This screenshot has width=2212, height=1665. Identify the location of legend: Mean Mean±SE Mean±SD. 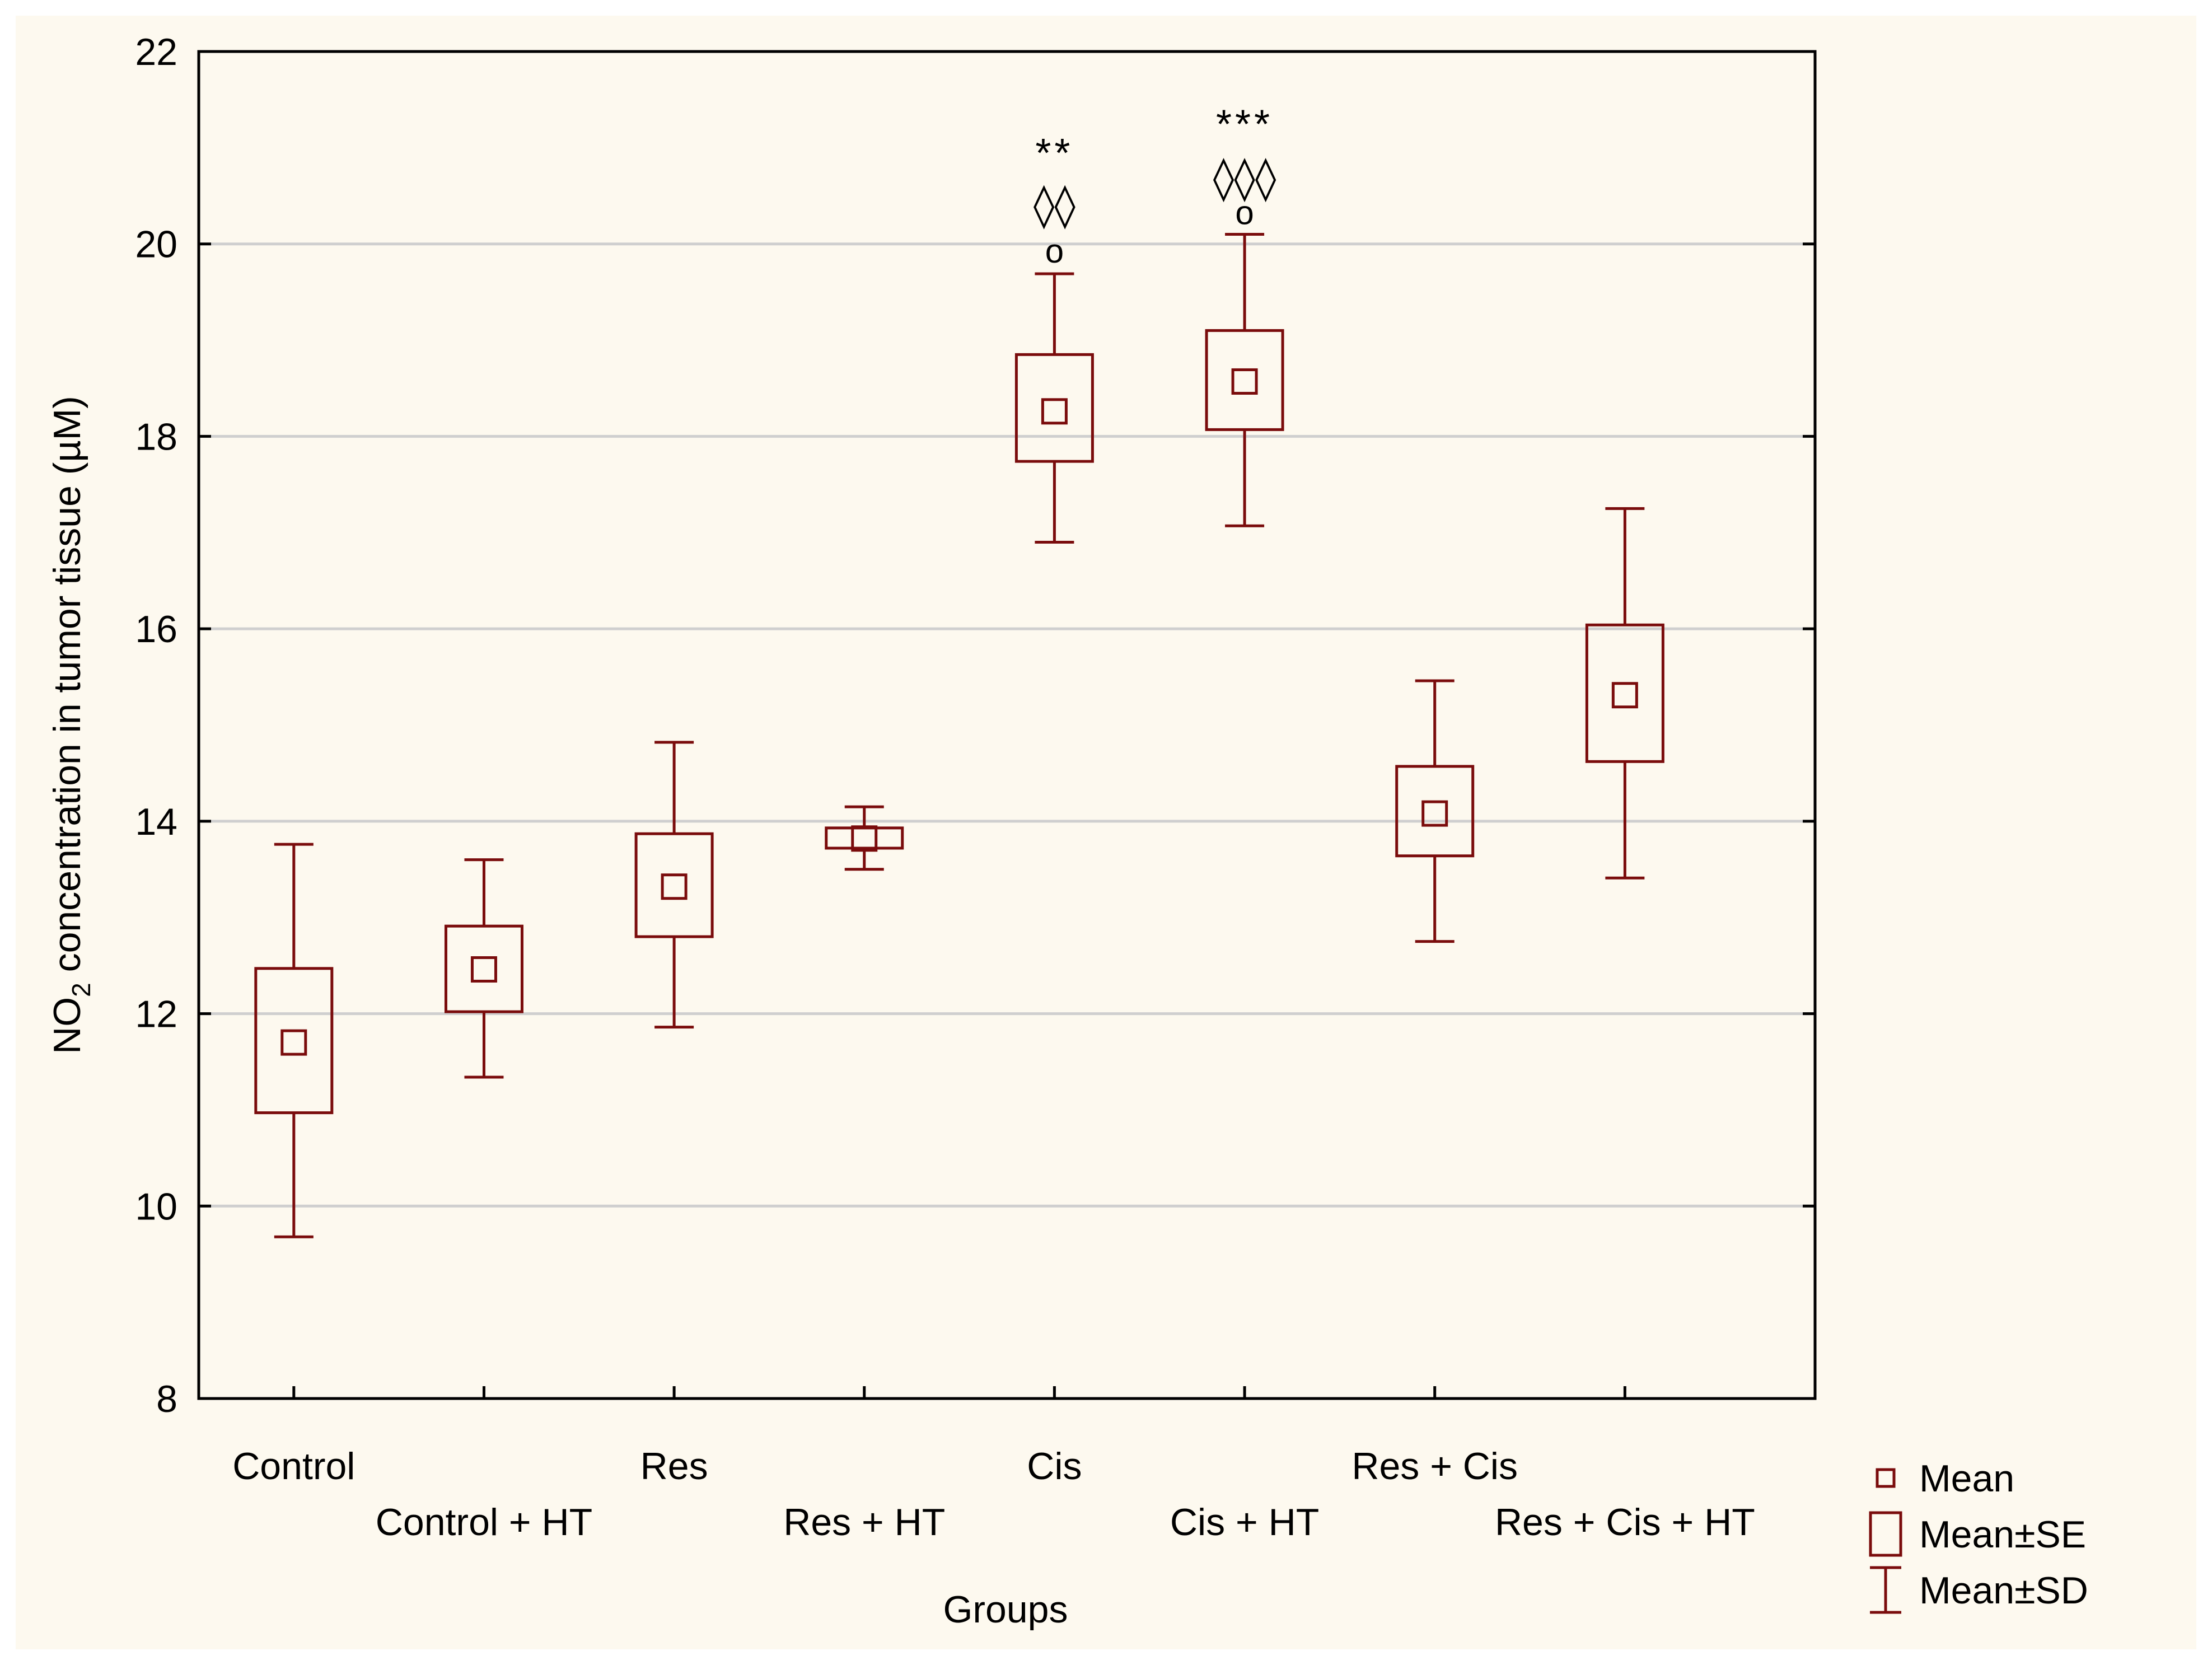
(1978, 1535).